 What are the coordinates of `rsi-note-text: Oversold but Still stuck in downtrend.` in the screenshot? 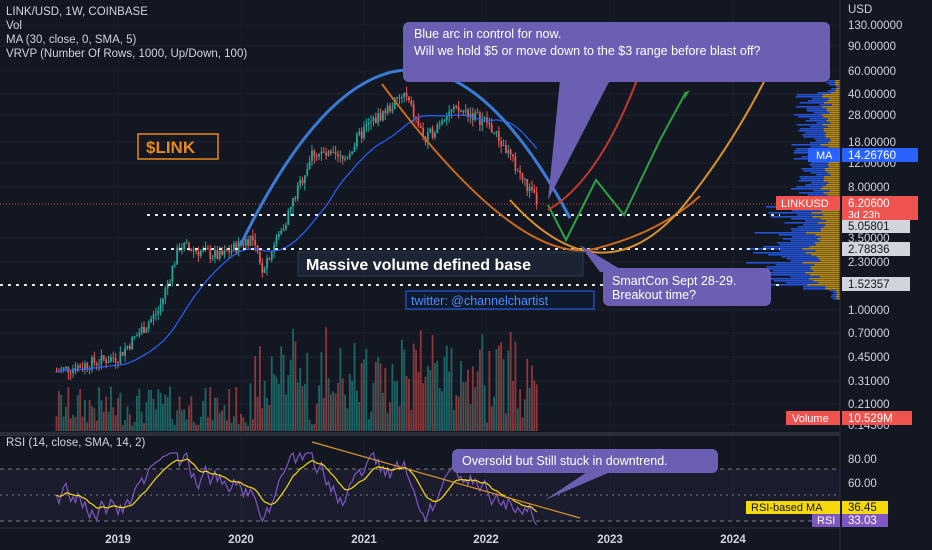 It's located at (565, 461).